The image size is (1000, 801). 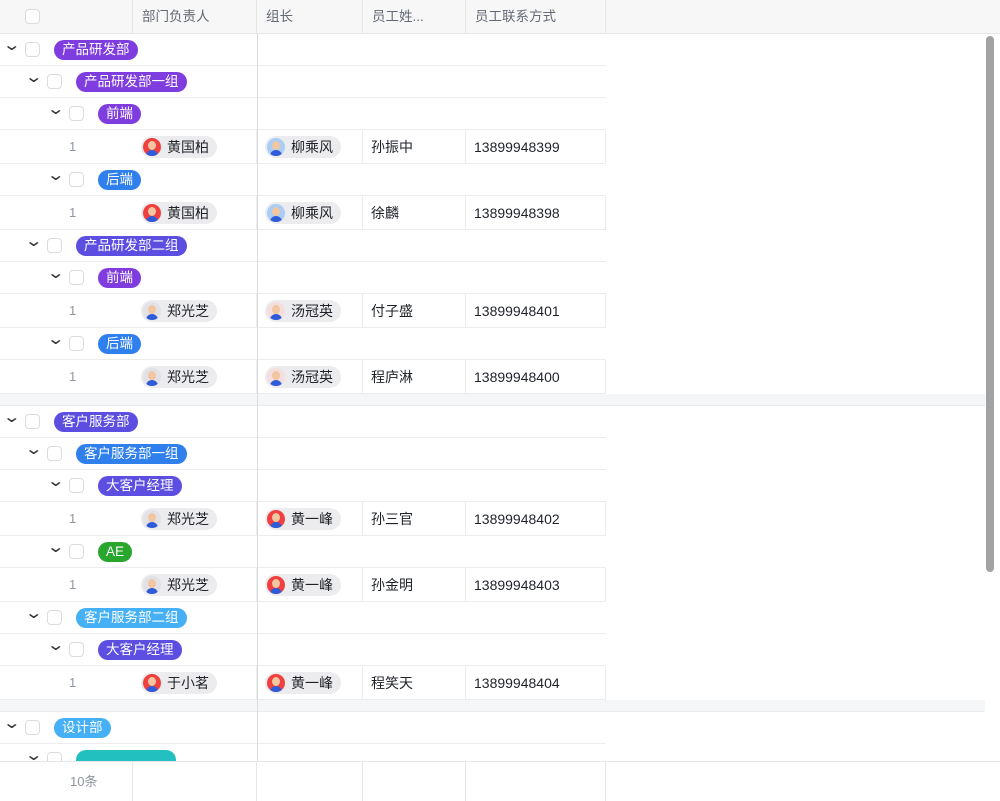 What do you see at coordinates (414, 310) in the screenshot?
I see `employee-name-cell: 付子盛` at bounding box center [414, 310].